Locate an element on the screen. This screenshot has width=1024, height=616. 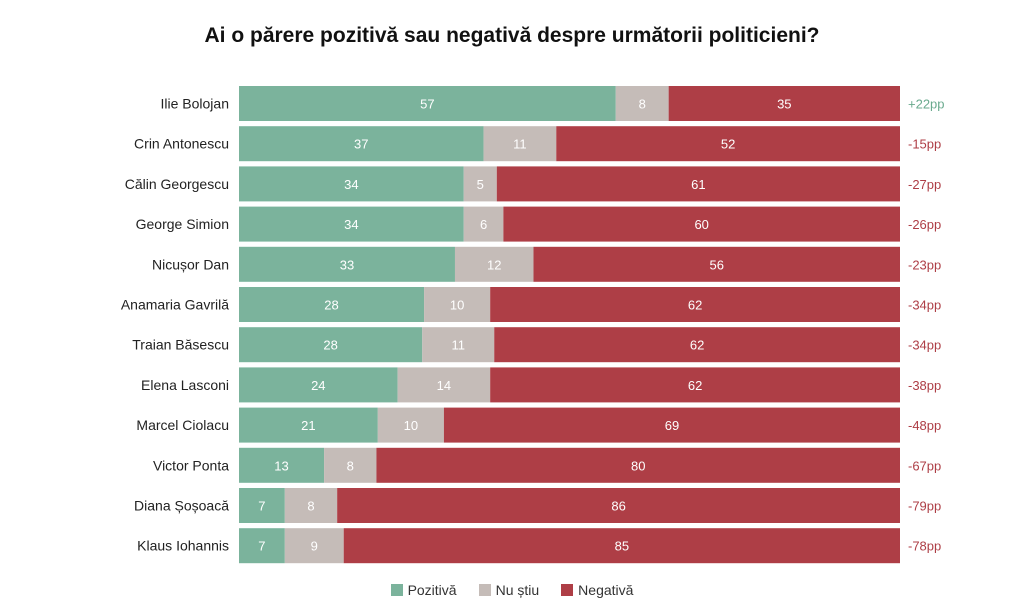
data-label-nu-stiu-traian-basescu: 11 is located at coordinates (458, 345).